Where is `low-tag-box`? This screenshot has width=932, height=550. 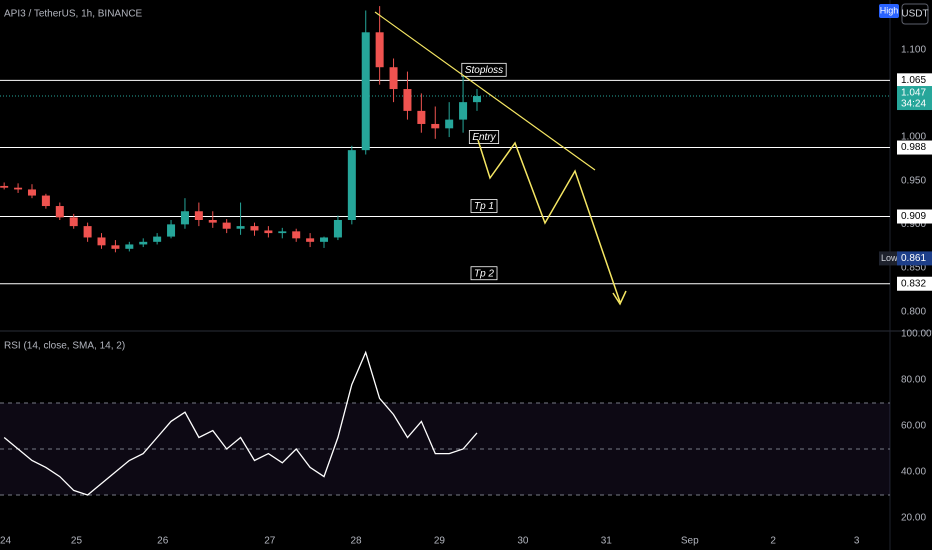 low-tag-box is located at coordinates (889, 258).